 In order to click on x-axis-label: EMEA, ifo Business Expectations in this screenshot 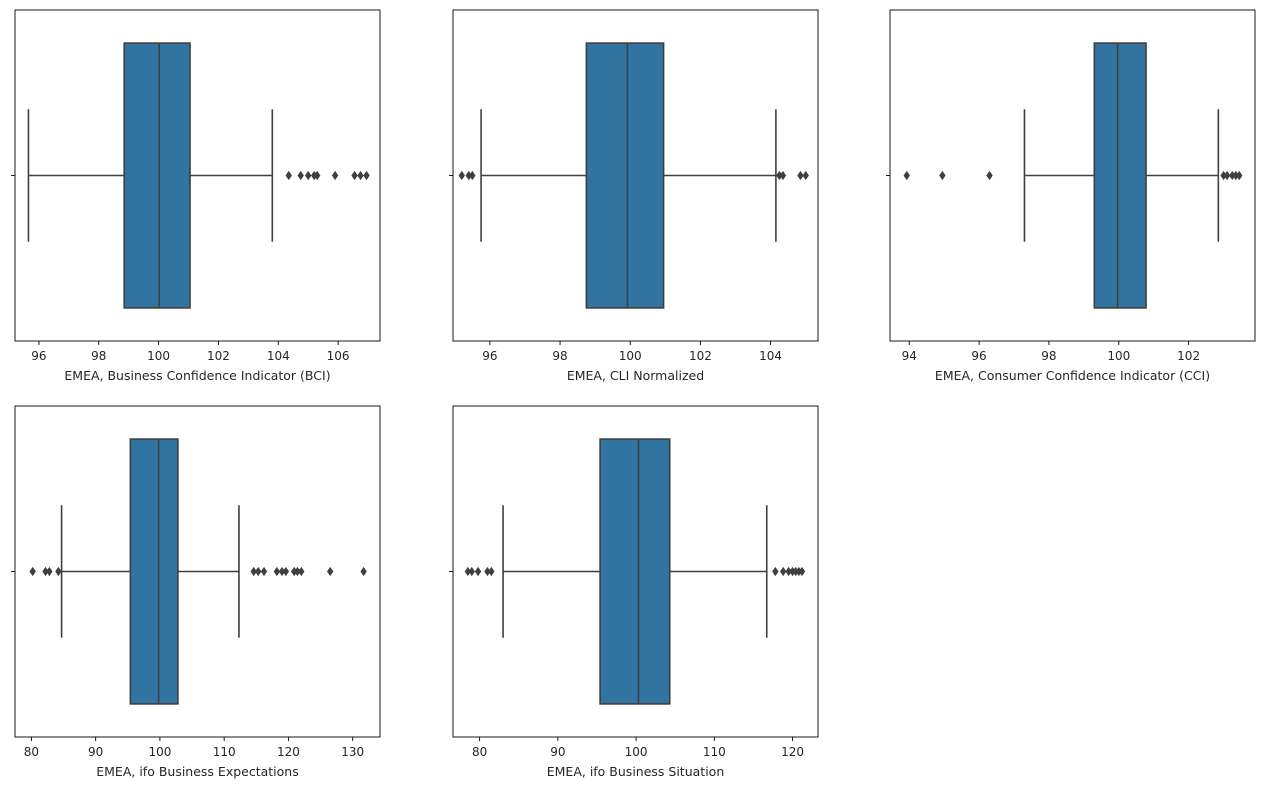, I will do `click(197, 771)`.